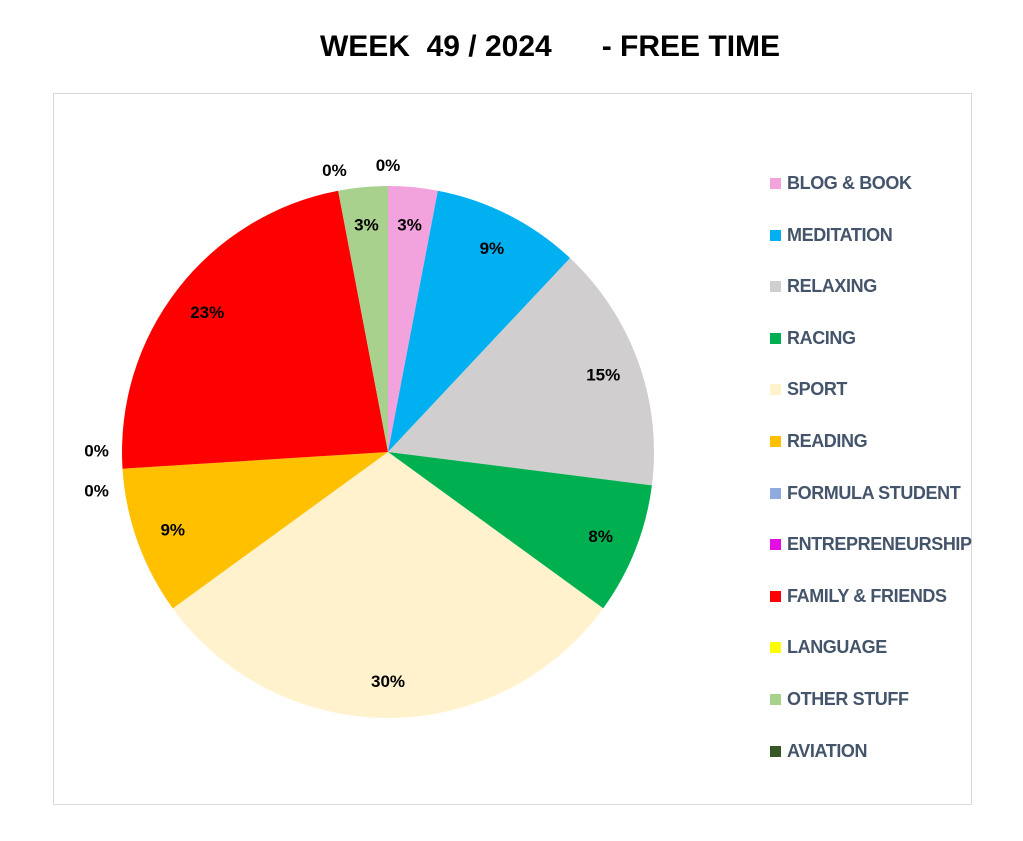 Image resolution: width=1023 pixels, height=841 pixels. What do you see at coordinates (409, 224) in the screenshot?
I see `data-label-blog-book: 3%` at bounding box center [409, 224].